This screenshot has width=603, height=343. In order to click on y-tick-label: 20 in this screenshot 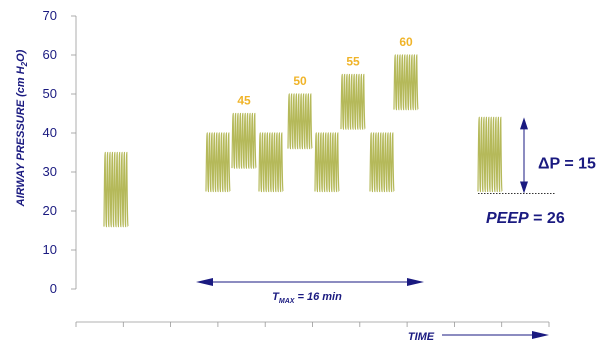, I will do `click(50, 210)`.